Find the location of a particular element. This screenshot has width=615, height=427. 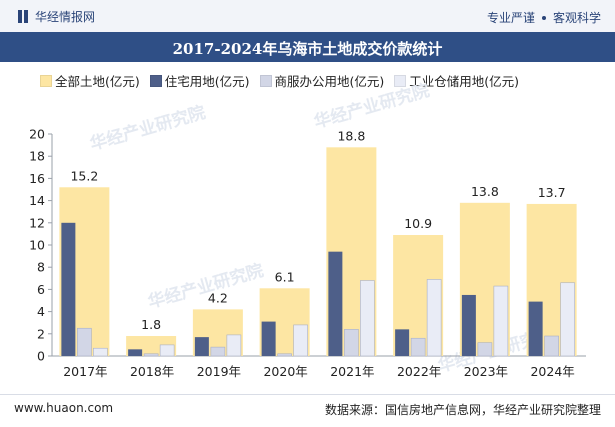

watermark-text-2: 华经产业研究院 is located at coordinates (372, 106).